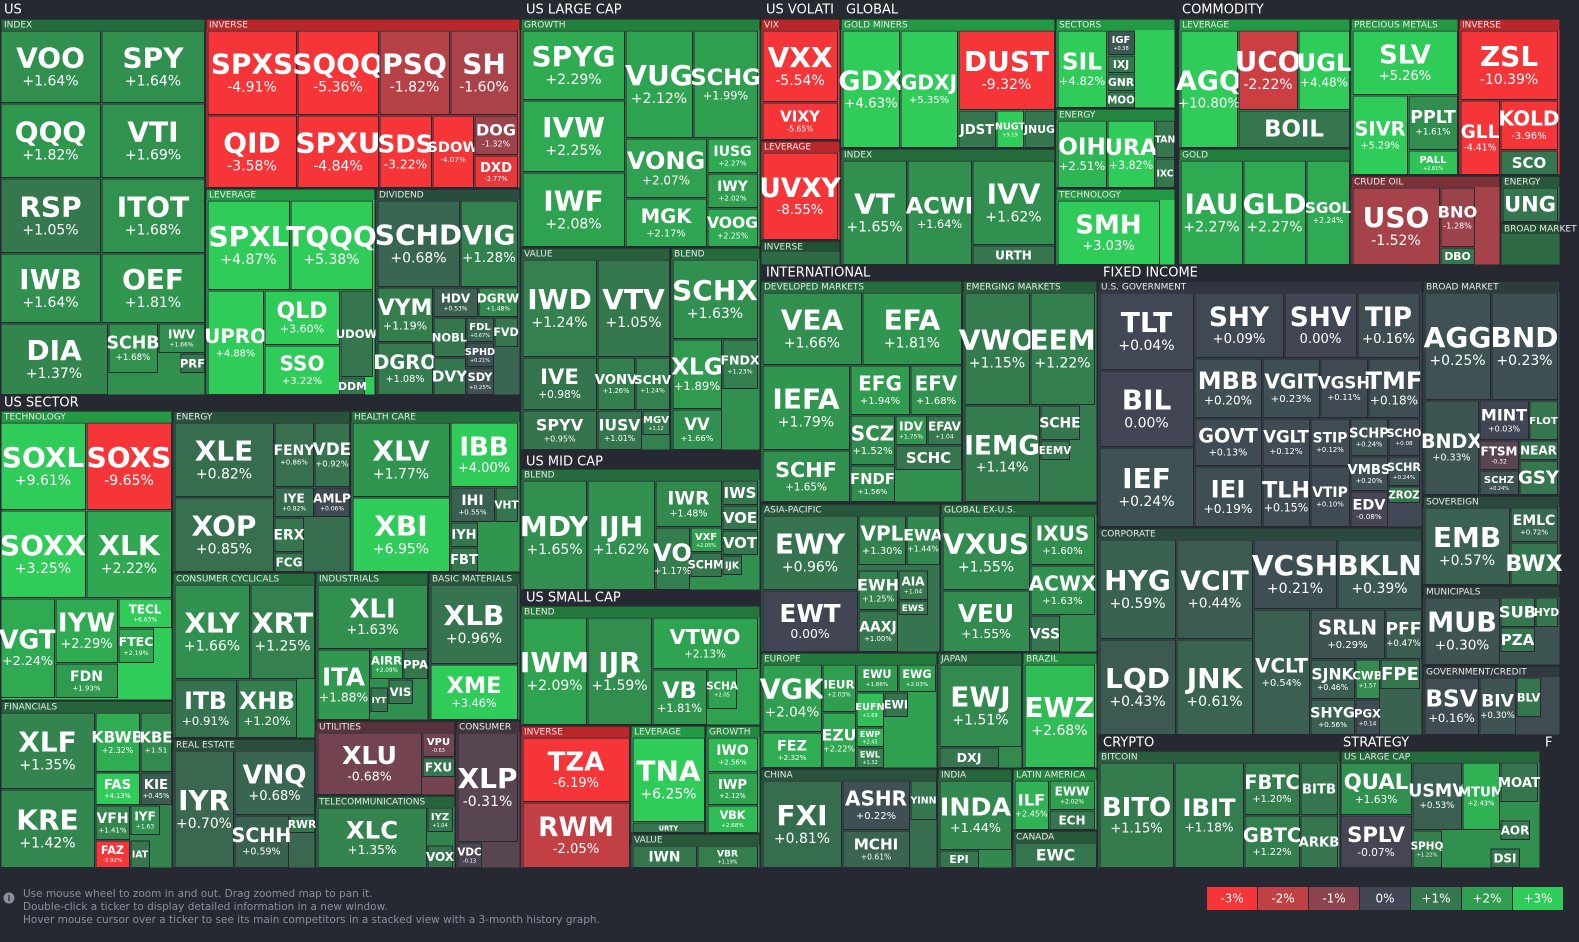 The image size is (1579, 942). Describe the element at coordinates (1347, 628) in the screenshot. I see `ticker: SRLN` at that location.